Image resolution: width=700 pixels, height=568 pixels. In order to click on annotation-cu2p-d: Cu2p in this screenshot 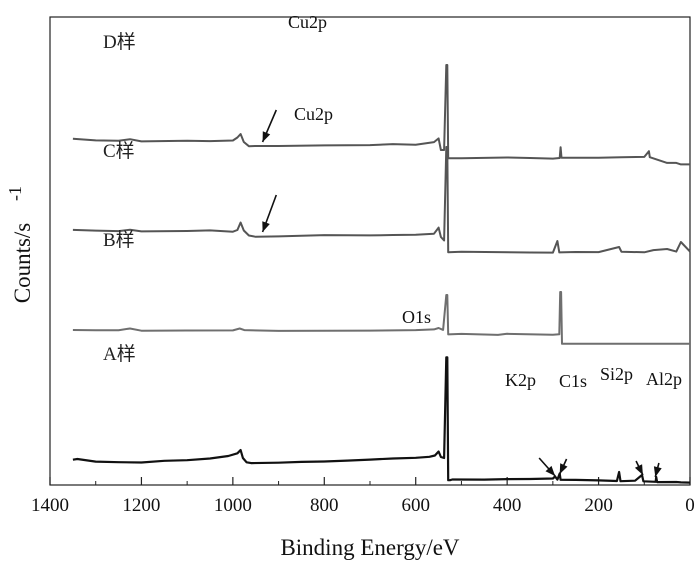, I will do `click(307, 22)`.